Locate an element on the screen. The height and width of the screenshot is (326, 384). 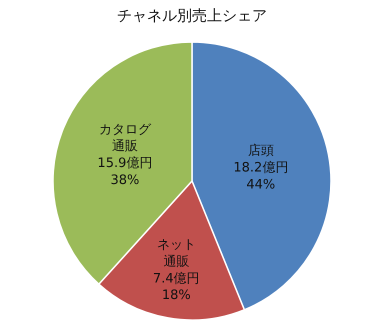
data-label: 18.2億円 44% is located at coordinates (260, 176).